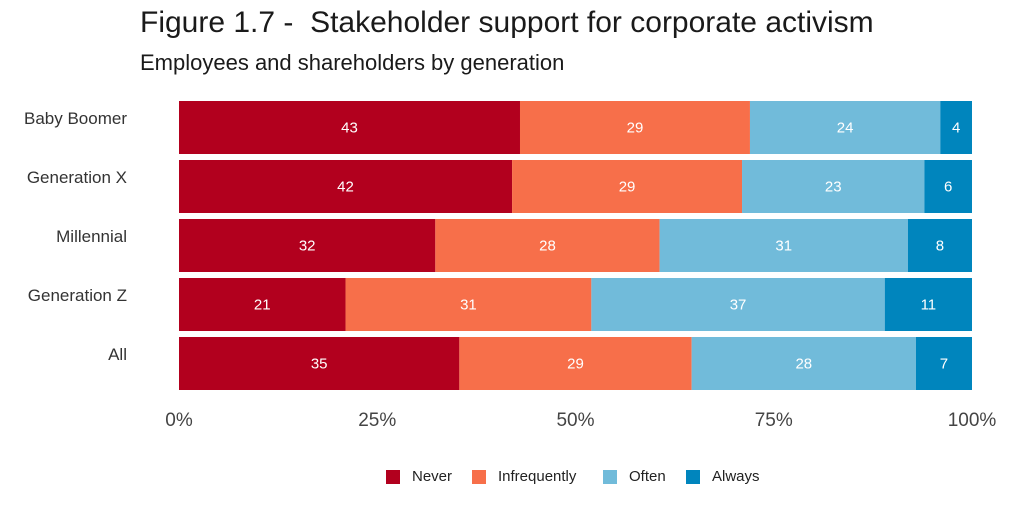  I want to click on bar-generation-x-never, so click(346, 186).